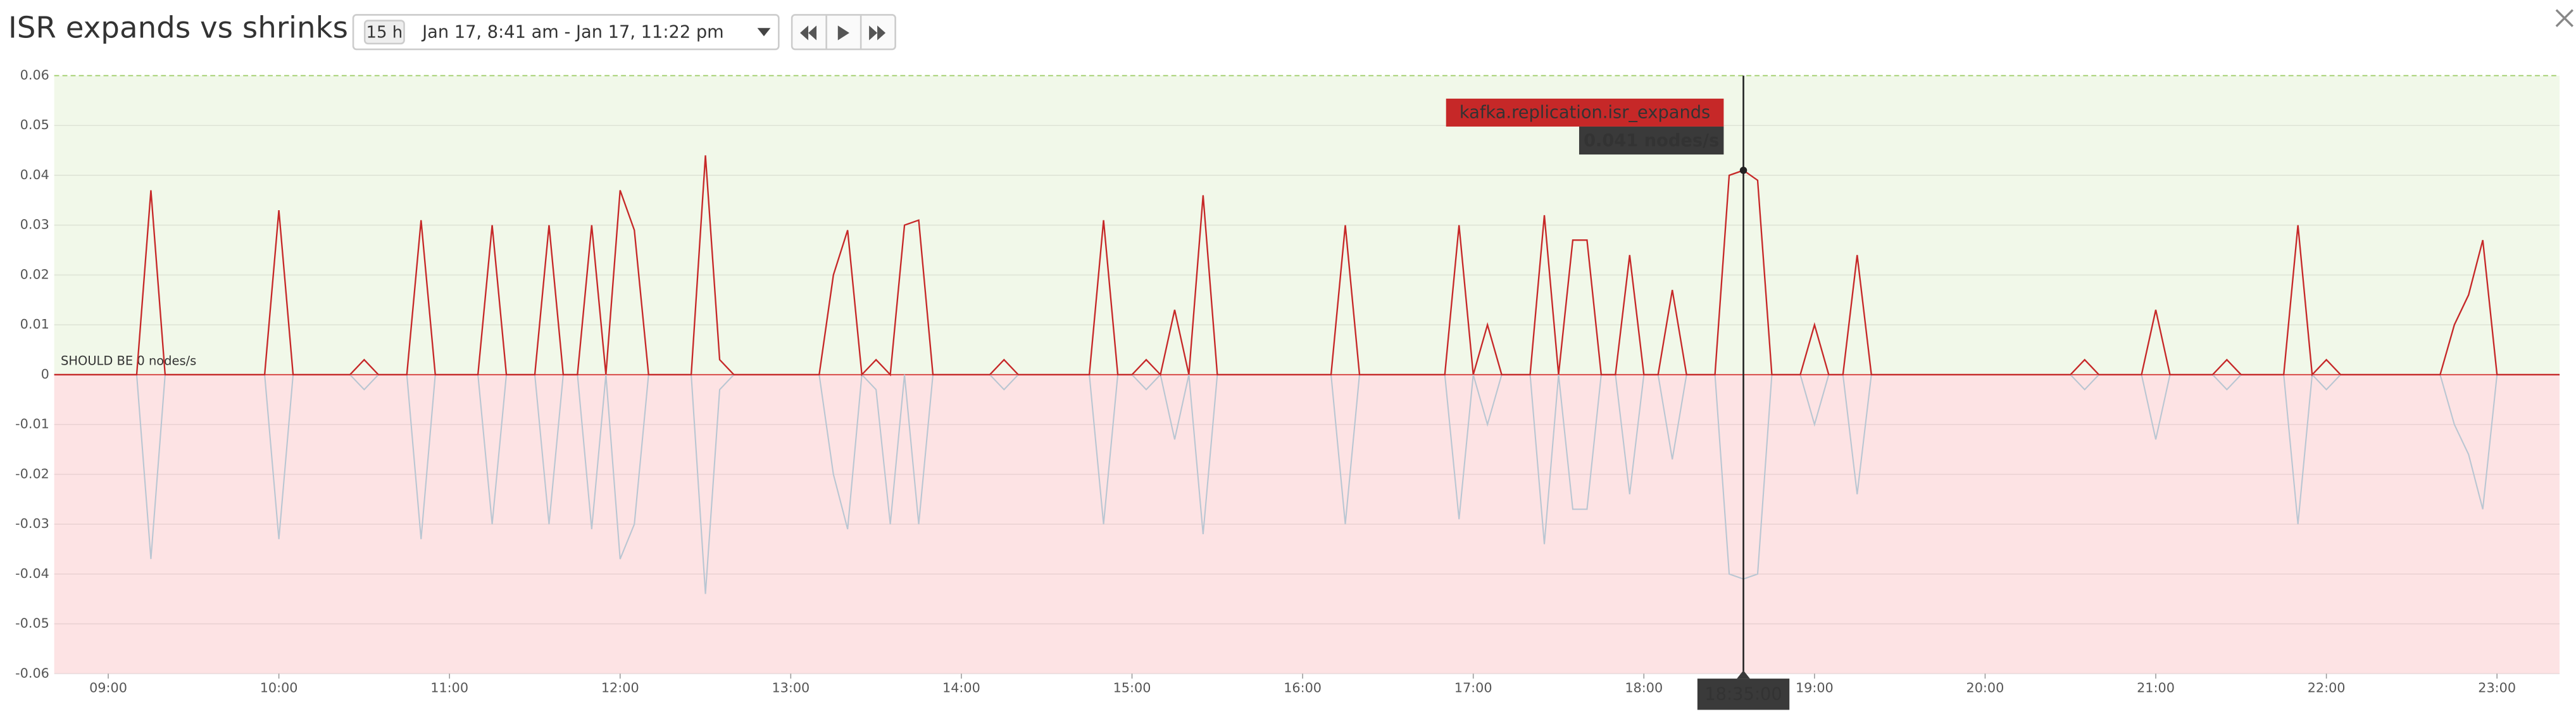 Image resolution: width=2576 pixels, height=714 pixels. Describe the element at coordinates (32, 523) in the screenshot. I see `y-tick-label: -0.03` at that location.